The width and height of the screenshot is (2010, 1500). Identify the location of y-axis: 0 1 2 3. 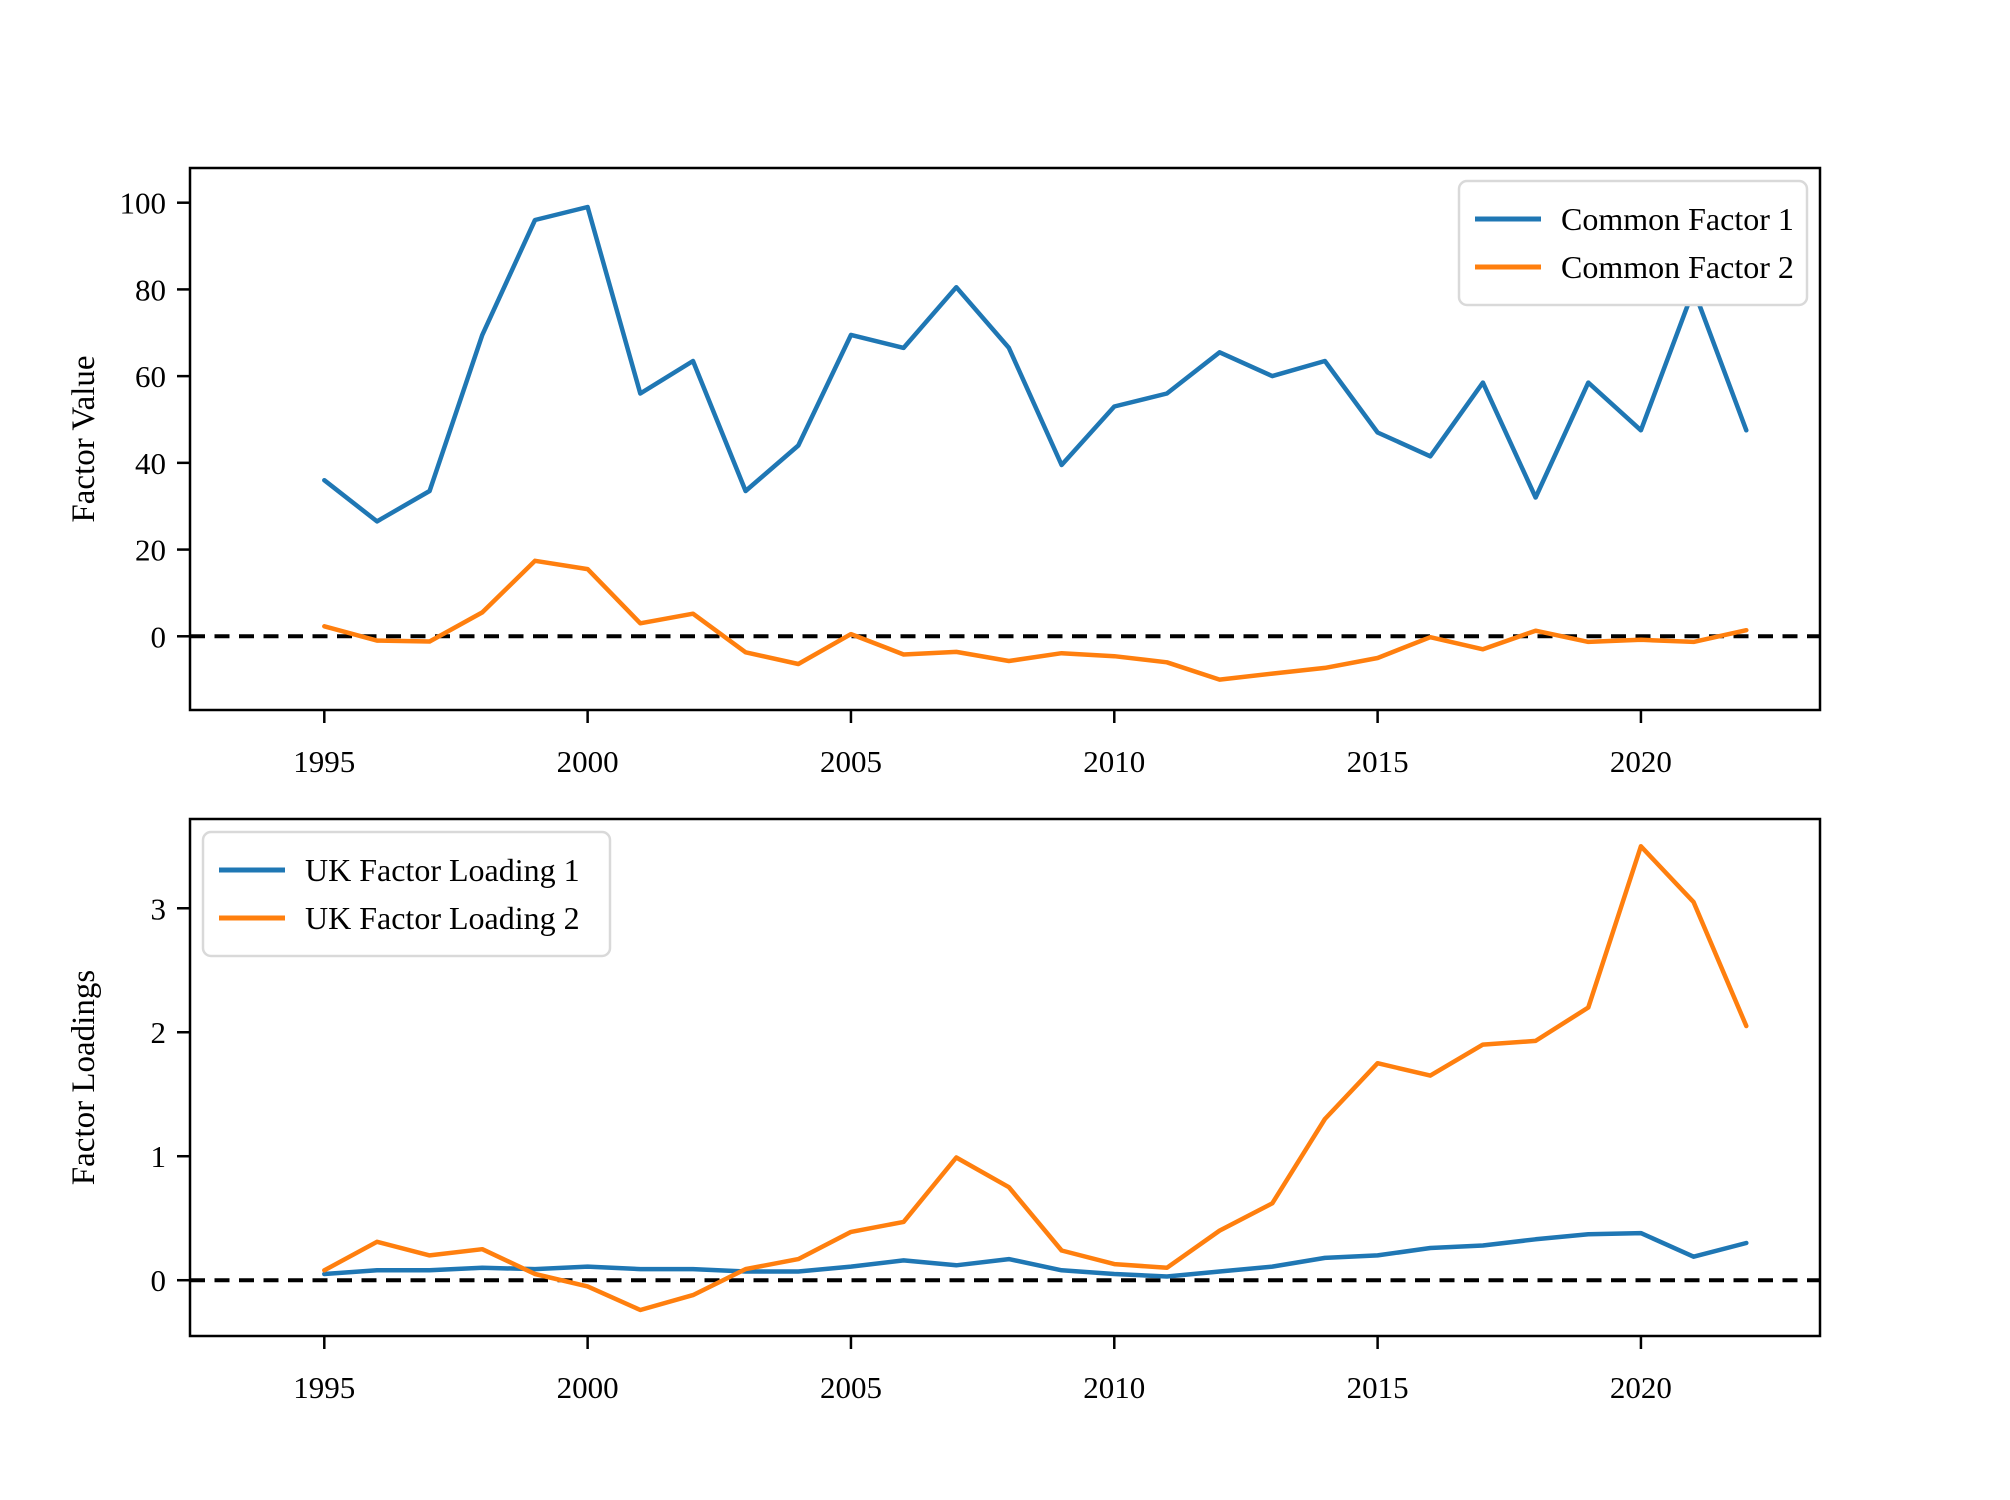
(170, 1094).